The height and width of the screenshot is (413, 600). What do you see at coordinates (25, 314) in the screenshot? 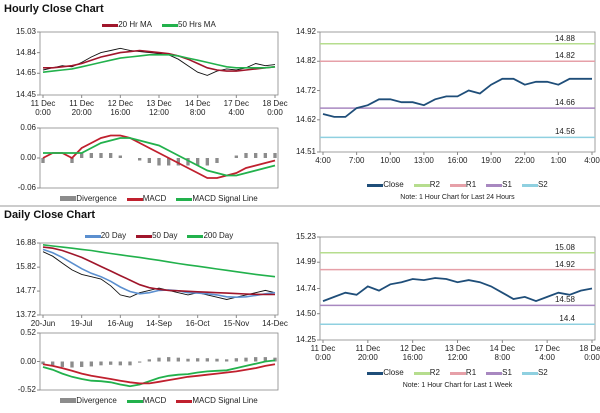
I see `y-tick-label: 13.72` at bounding box center [25, 314].